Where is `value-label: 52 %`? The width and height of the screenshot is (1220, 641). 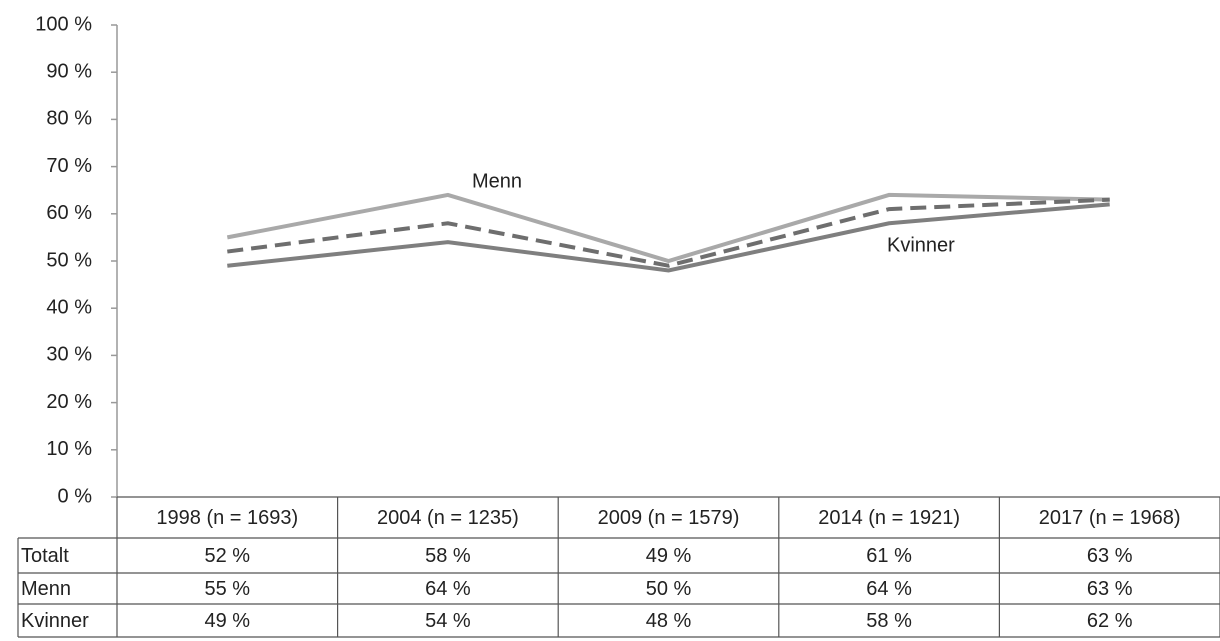 value-label: 52 % is located at coordinates (228, 556).